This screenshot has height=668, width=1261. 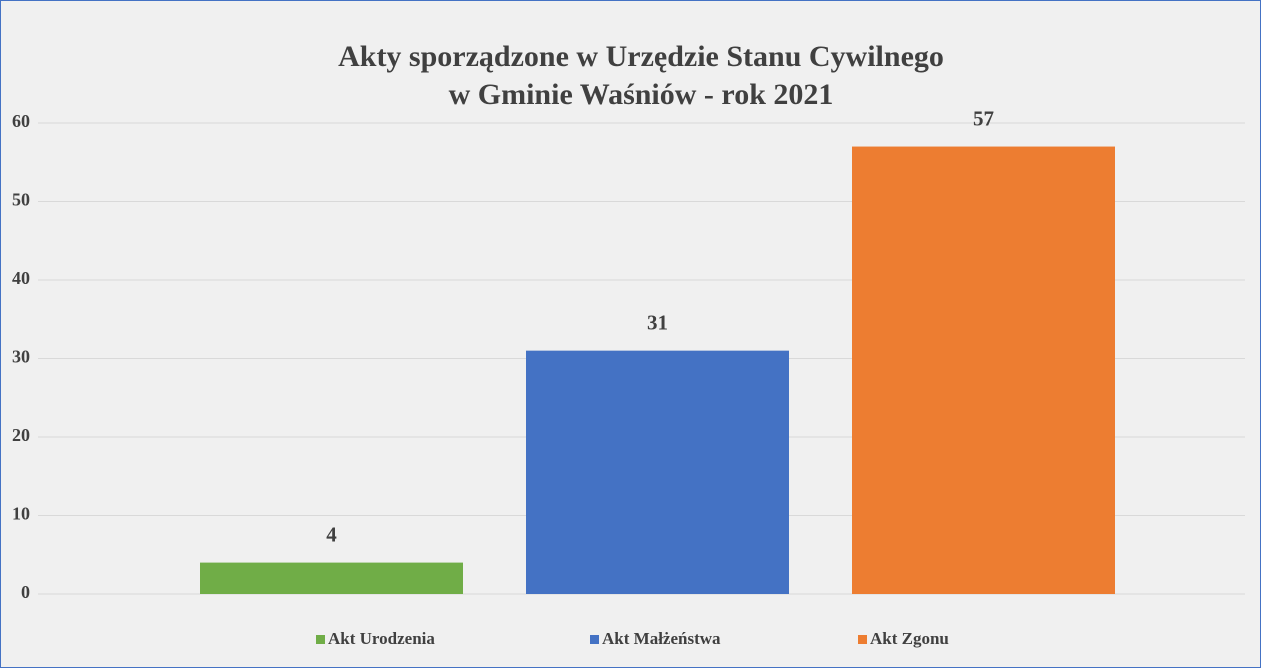 I want to click on data-label: 31, so click(x=657, y=322).